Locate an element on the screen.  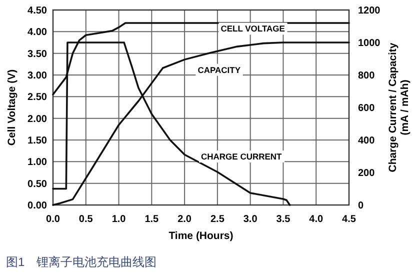
y-tick-label: 3.50 is located at coordinates (38, 54).